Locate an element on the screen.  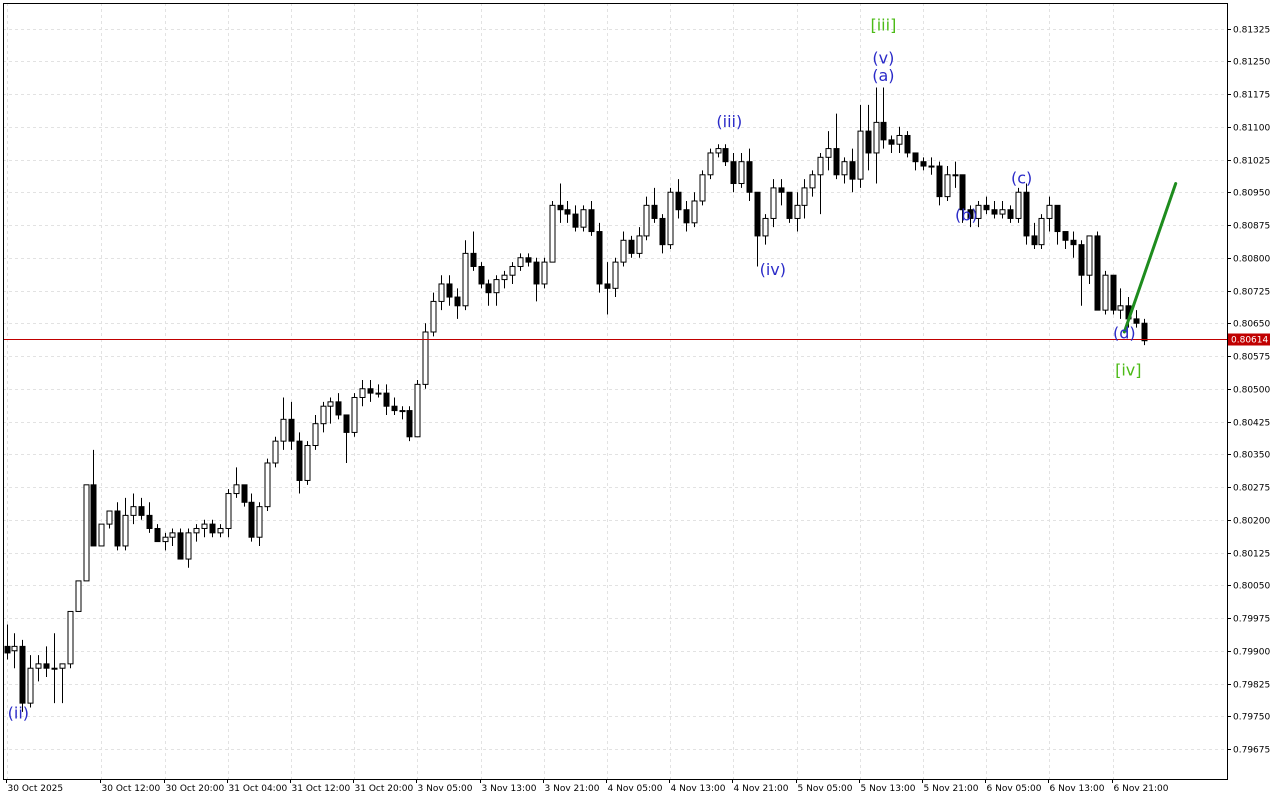
x-tick-label: 6 Nov 13:00 is located at coordinates (1077, 789).